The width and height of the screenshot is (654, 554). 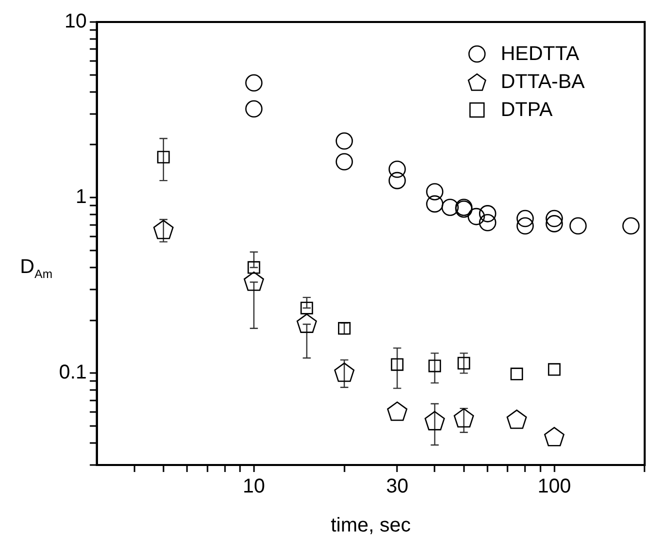 I want to click on x-tick-label: 30, so click(x=397, y=487).